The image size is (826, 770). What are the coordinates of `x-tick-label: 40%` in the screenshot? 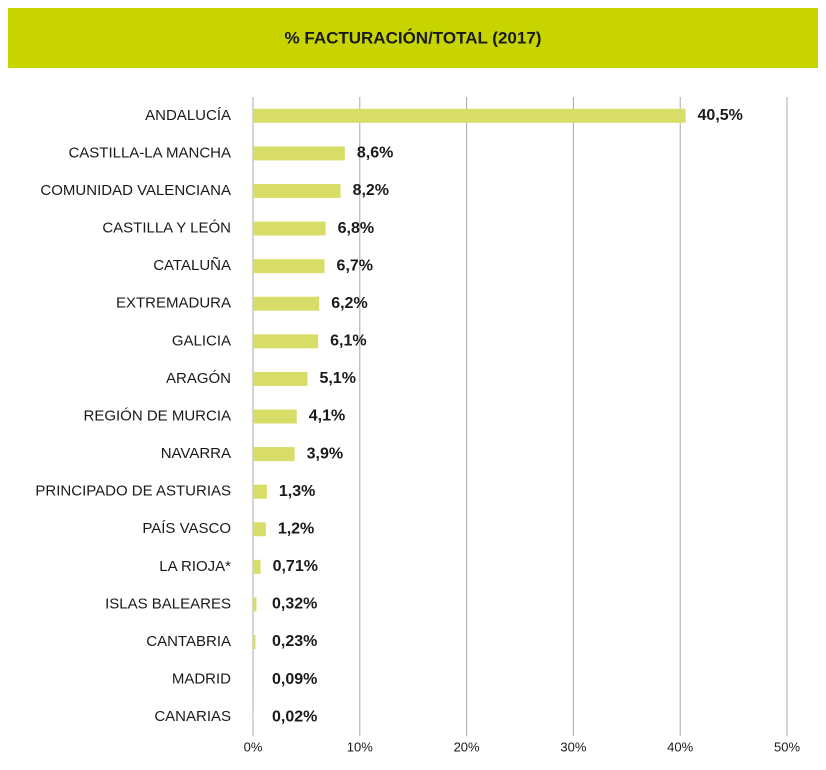 It's located at (680, 746).